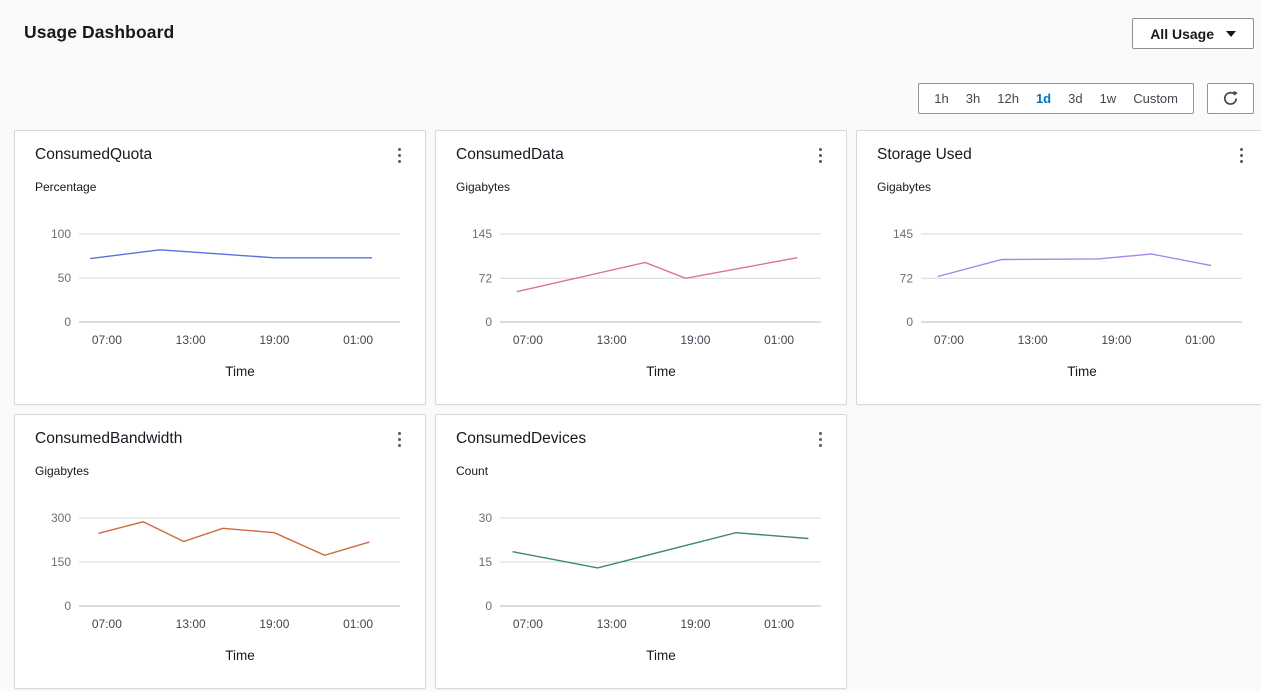 The height and width of the screenshot is (691, 1261). I want to click on chevron-down-icon, so click(1231, 33).